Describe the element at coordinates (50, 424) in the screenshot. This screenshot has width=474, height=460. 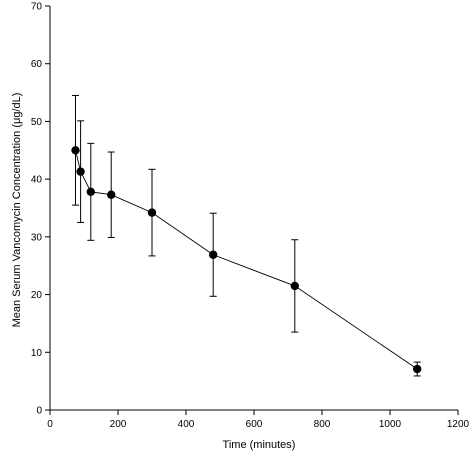
I see `x-tick-label: 0` at that location.